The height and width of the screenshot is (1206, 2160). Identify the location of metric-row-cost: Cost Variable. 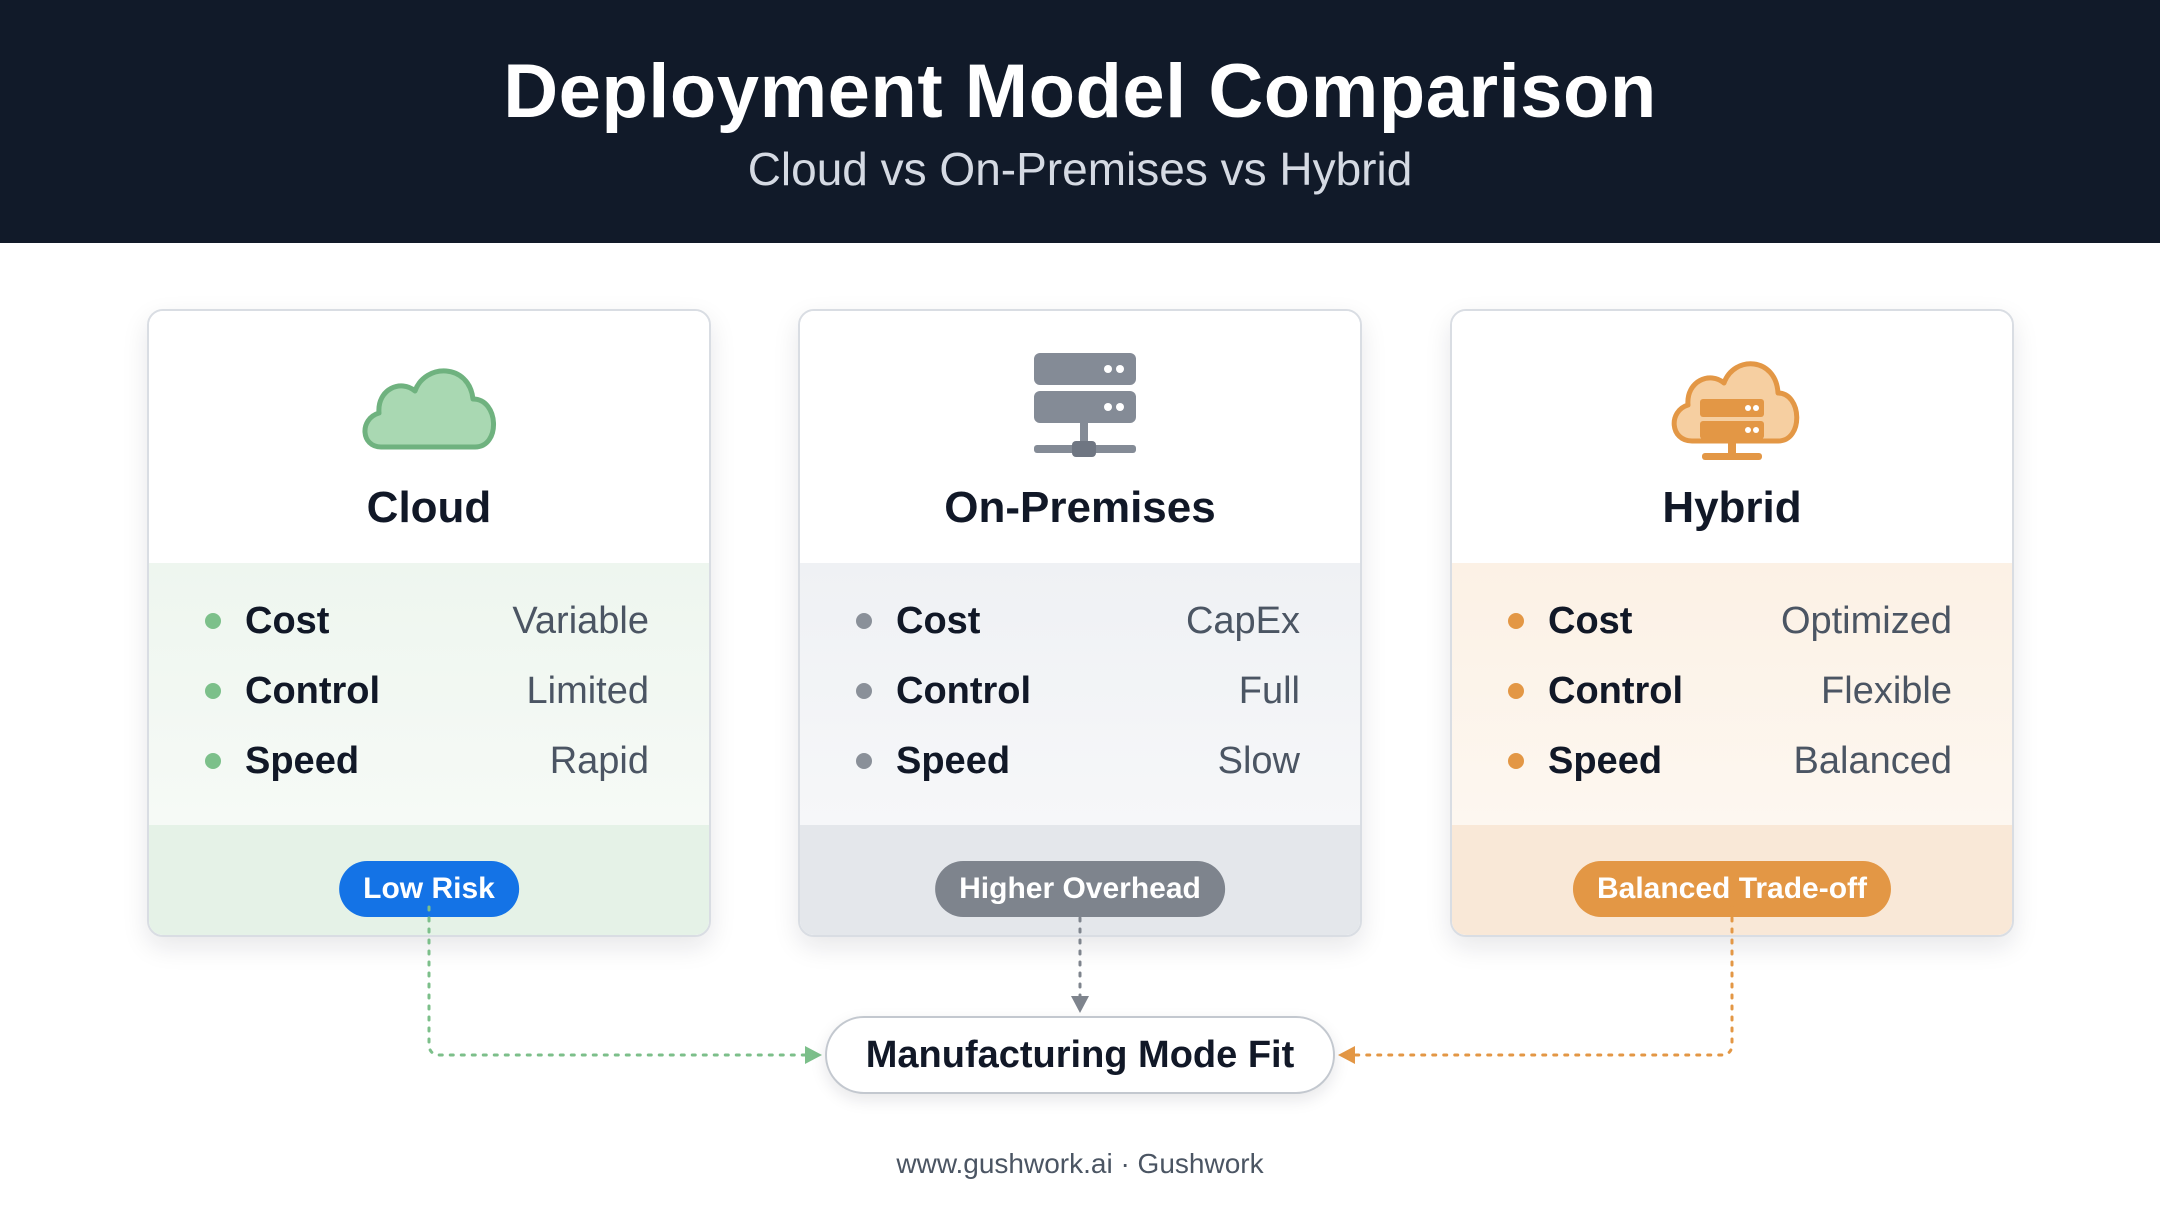
(427, 621).